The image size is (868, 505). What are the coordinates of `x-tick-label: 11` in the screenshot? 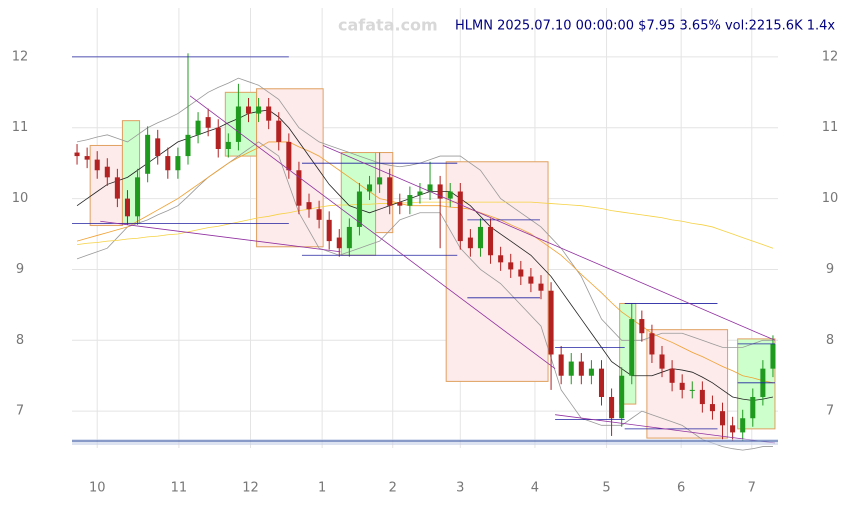 It's located at (179, 488).